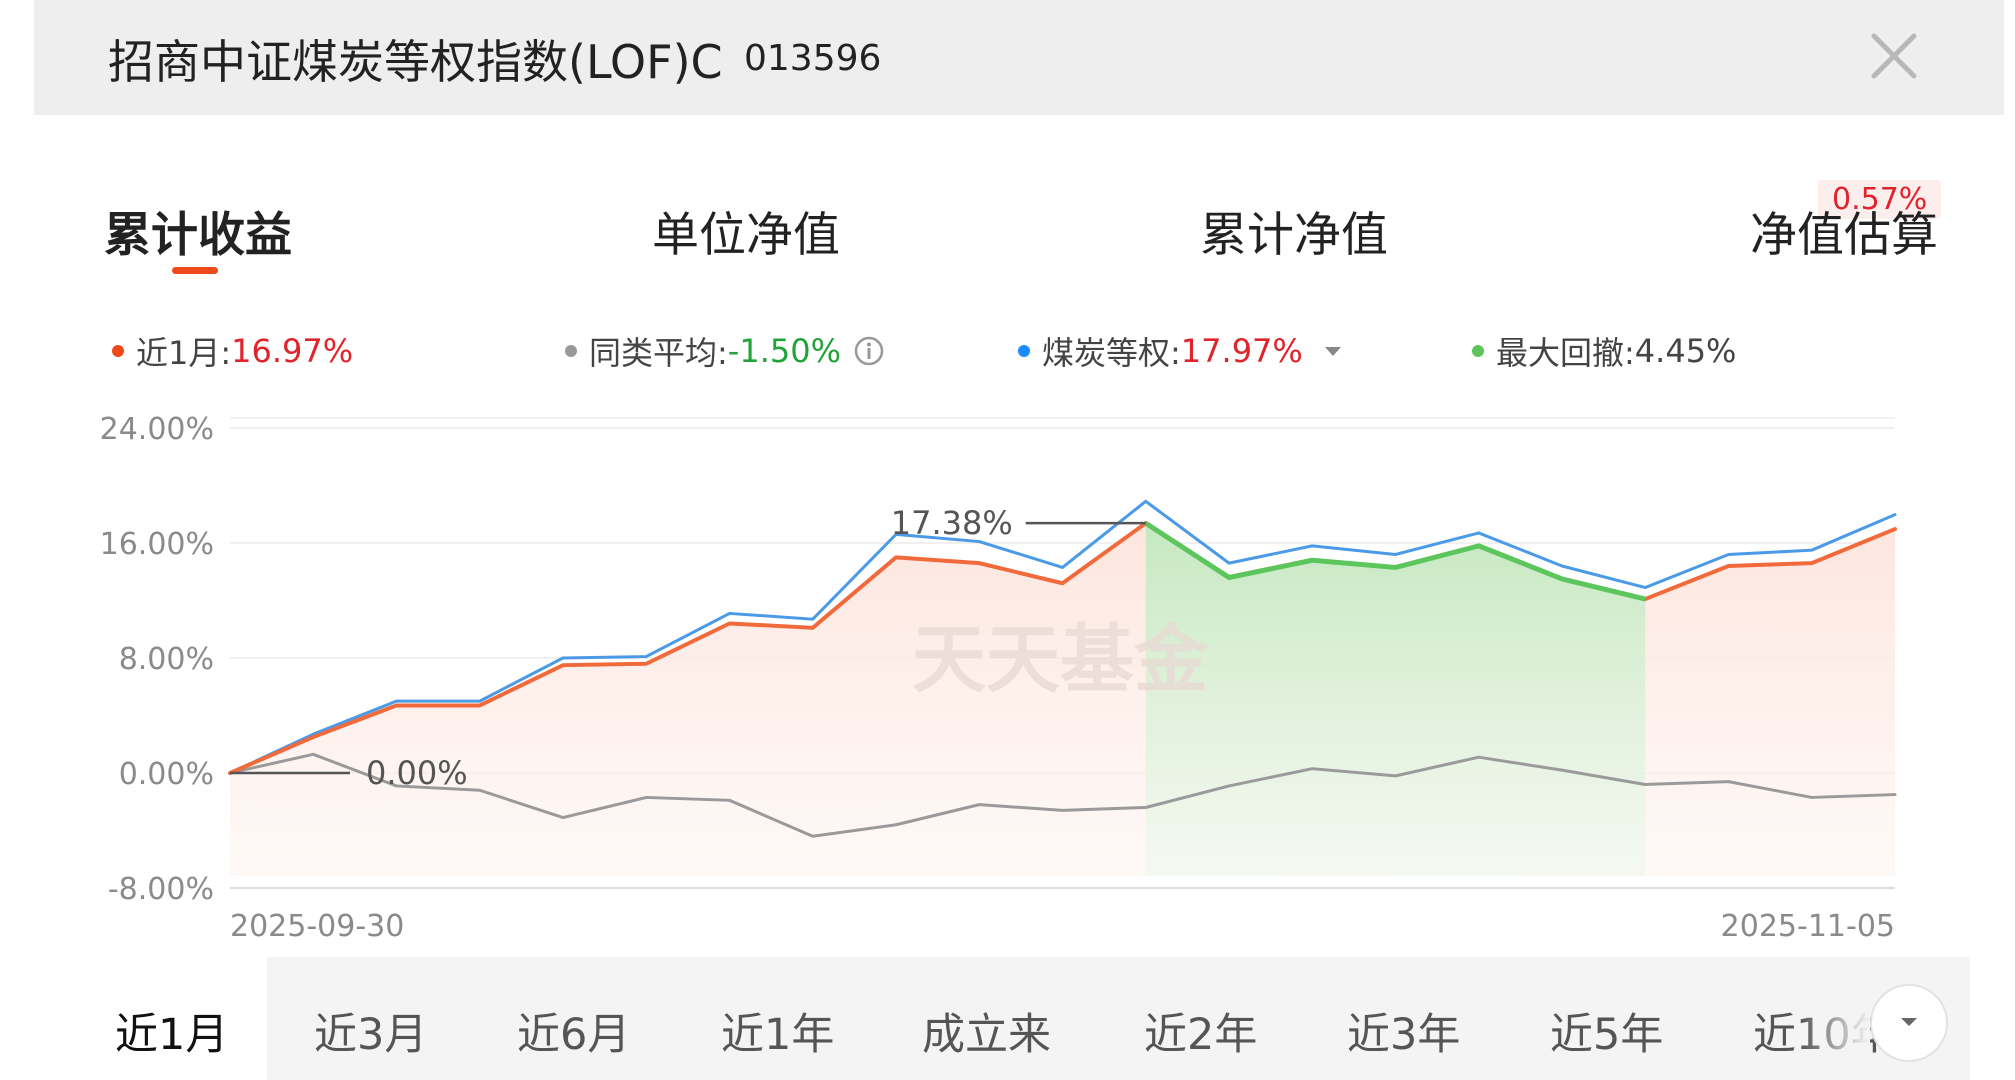  Describe the element at coordinates (1478, 351) in the screenshot. I see `legend-drawdown-dot` at that location.